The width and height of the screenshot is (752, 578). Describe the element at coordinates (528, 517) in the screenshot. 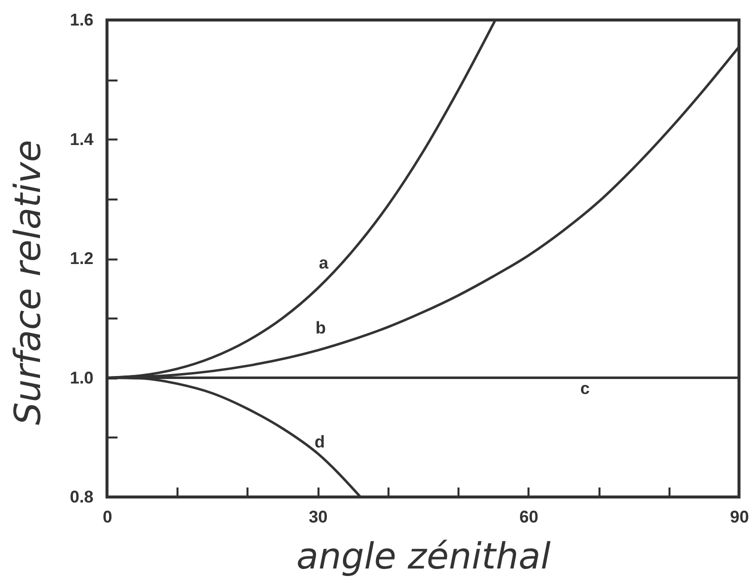

I see `x-tick-label: 60` at that location.